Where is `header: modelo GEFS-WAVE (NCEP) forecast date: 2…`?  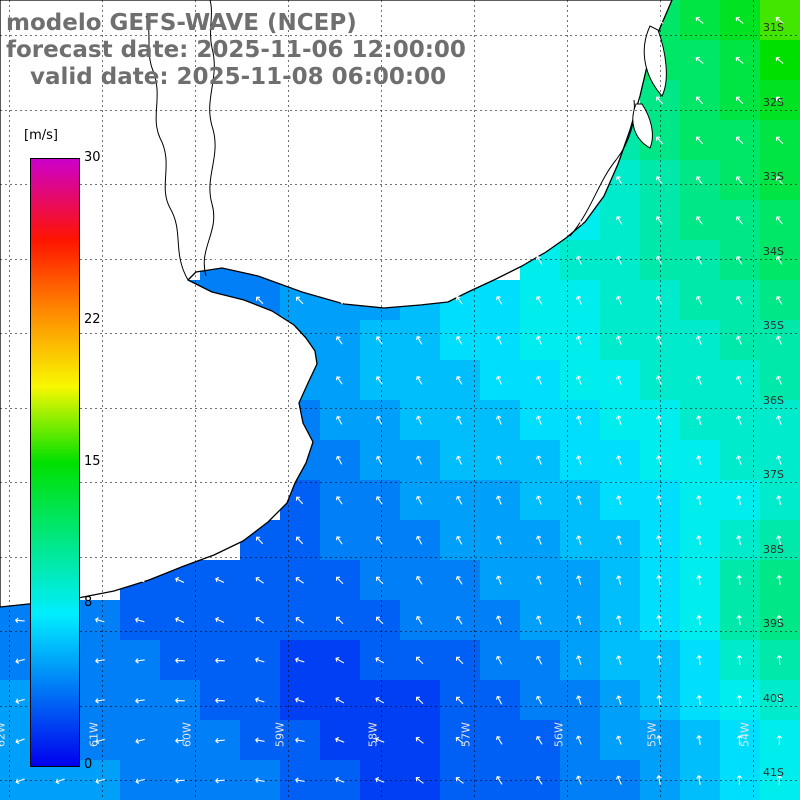
header: modelo GEFS-WAVE (NCEP) forecast date: 2… is located at coordinates (236, 50).